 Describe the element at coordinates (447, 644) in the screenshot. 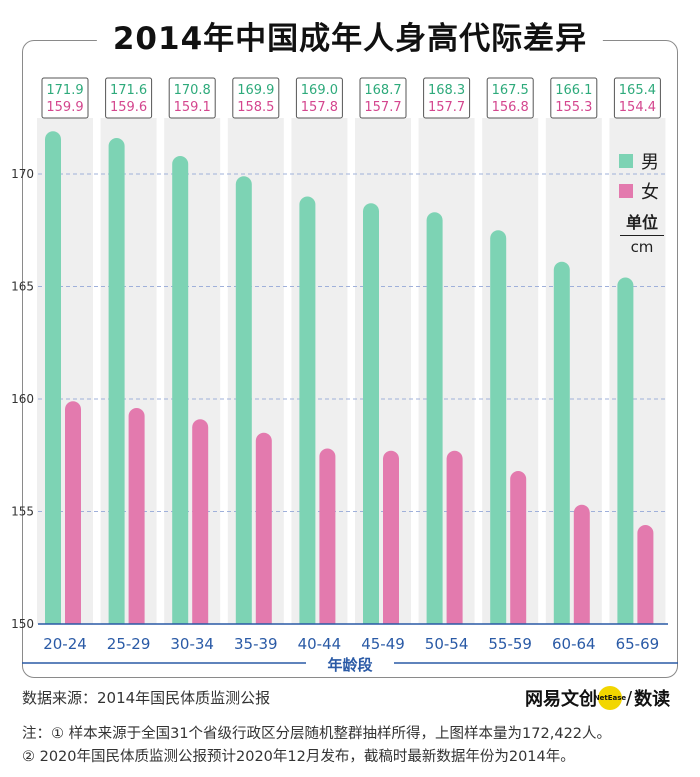

I see `x-tick-label: 50-54` at that location.